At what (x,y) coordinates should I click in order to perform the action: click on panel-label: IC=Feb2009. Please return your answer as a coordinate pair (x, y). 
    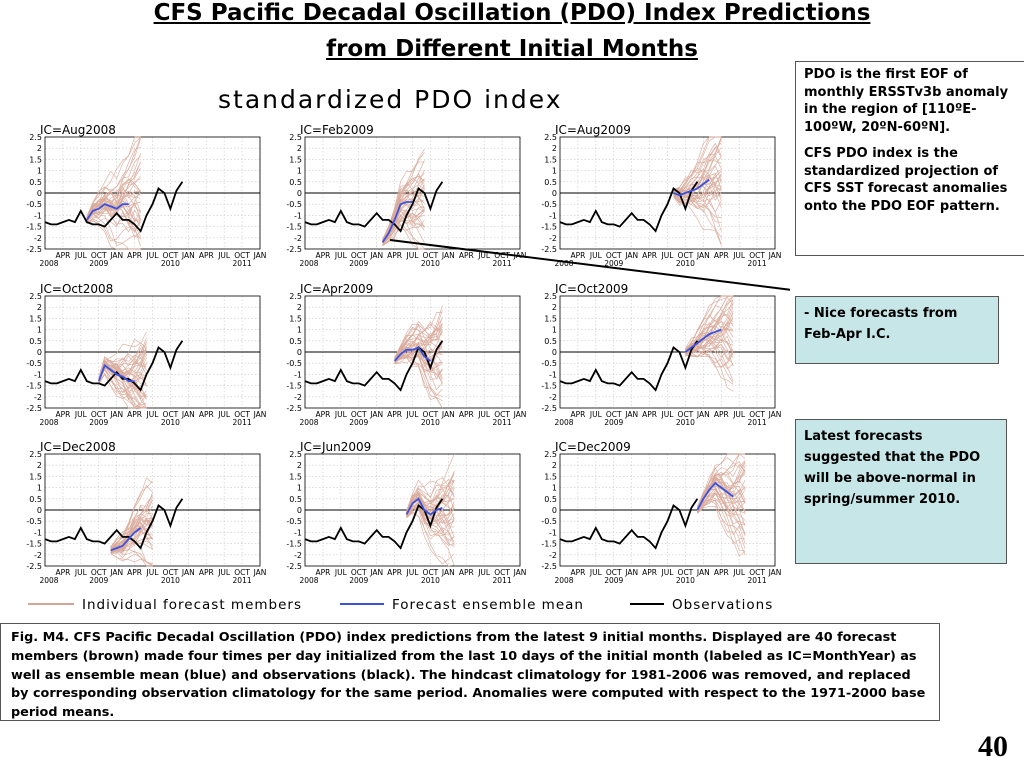
    Looking at the image, I should click on (337, 130).